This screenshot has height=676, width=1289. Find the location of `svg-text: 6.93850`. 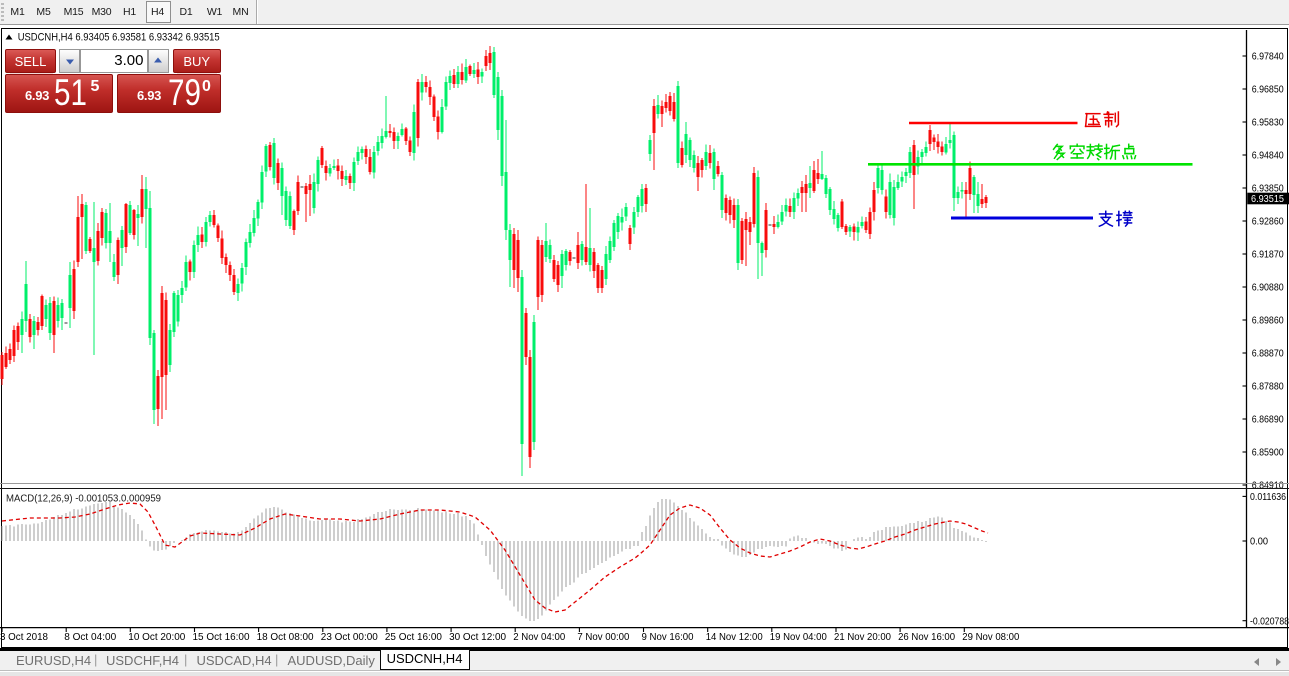

svg-text: 6.93850 is located at coordinates (1268, 189).